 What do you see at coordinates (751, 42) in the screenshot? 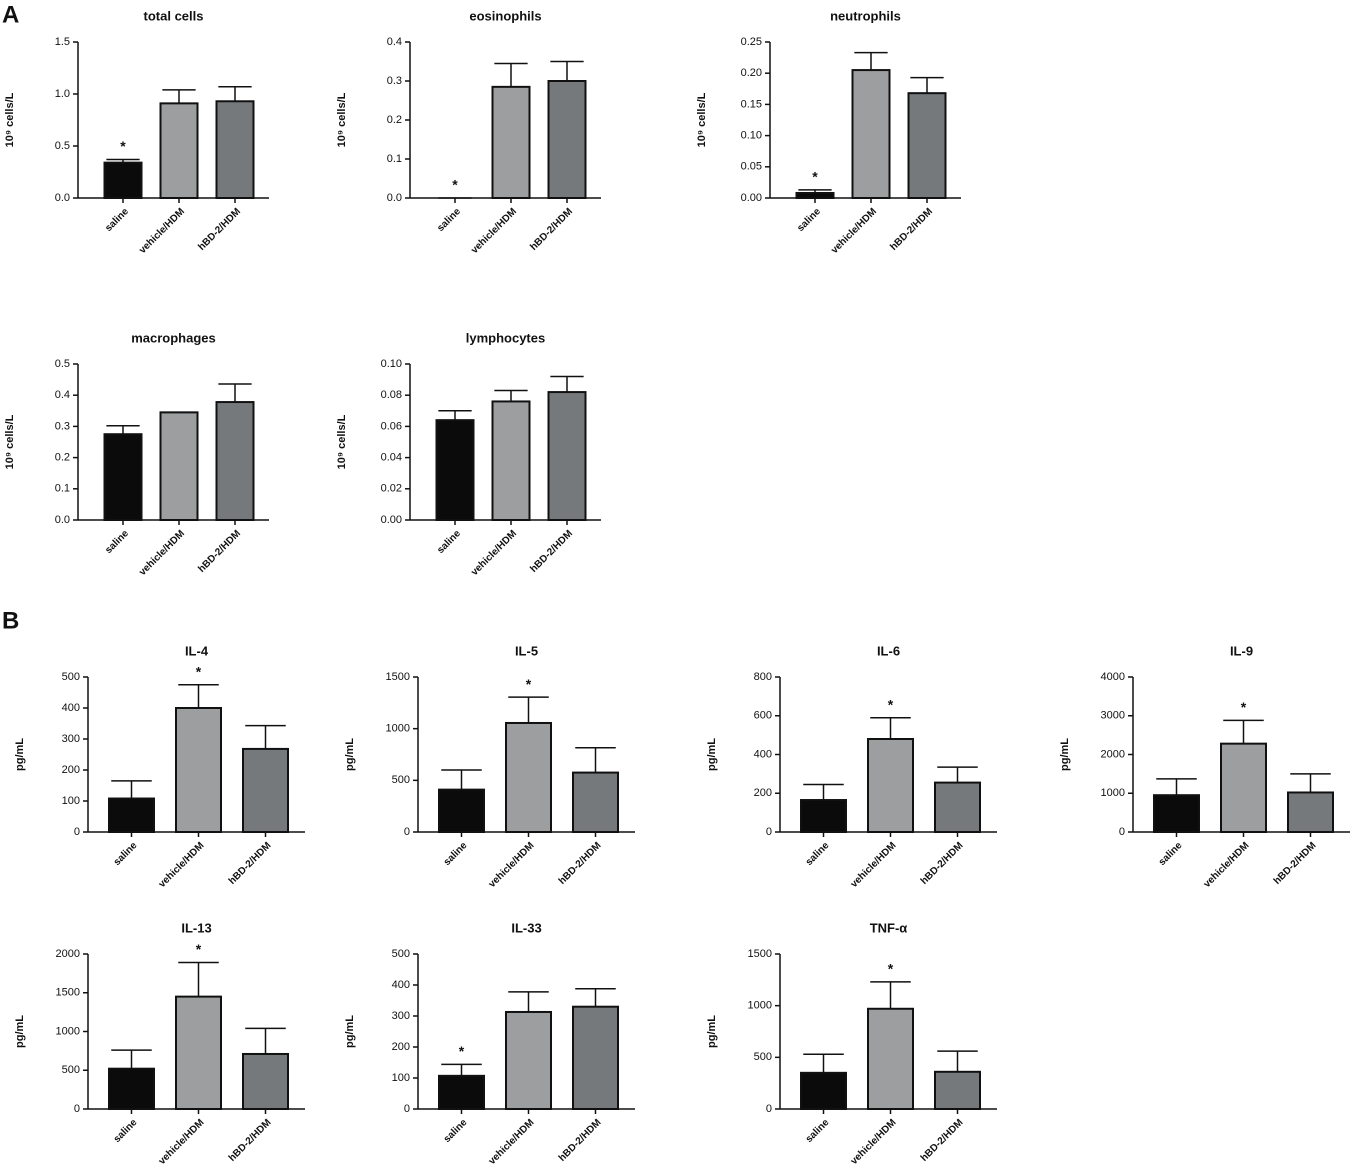
I see `y-tick-label: 0.25` at bounding box center [751, 42].